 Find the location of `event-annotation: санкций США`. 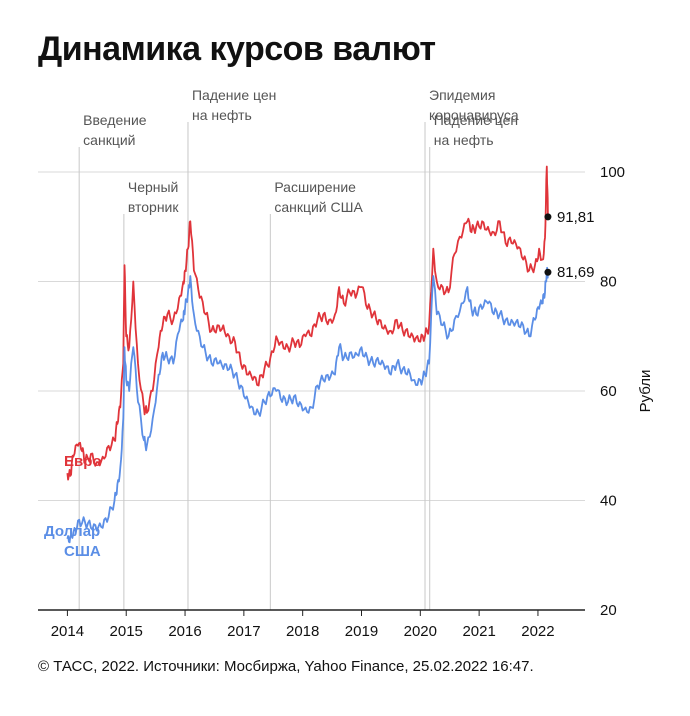

event-annotation: санкций США is located at coordinates (318, 207).